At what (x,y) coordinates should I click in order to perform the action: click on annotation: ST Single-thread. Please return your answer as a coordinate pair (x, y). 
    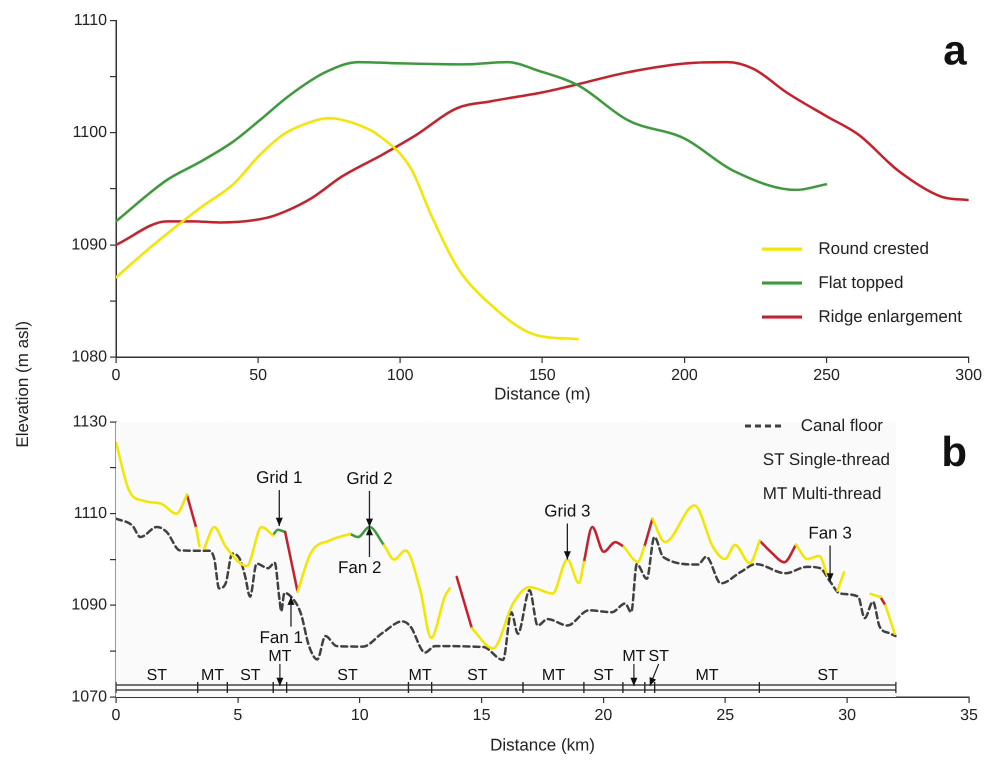
    Looking at the image, I should click on (826, 460).